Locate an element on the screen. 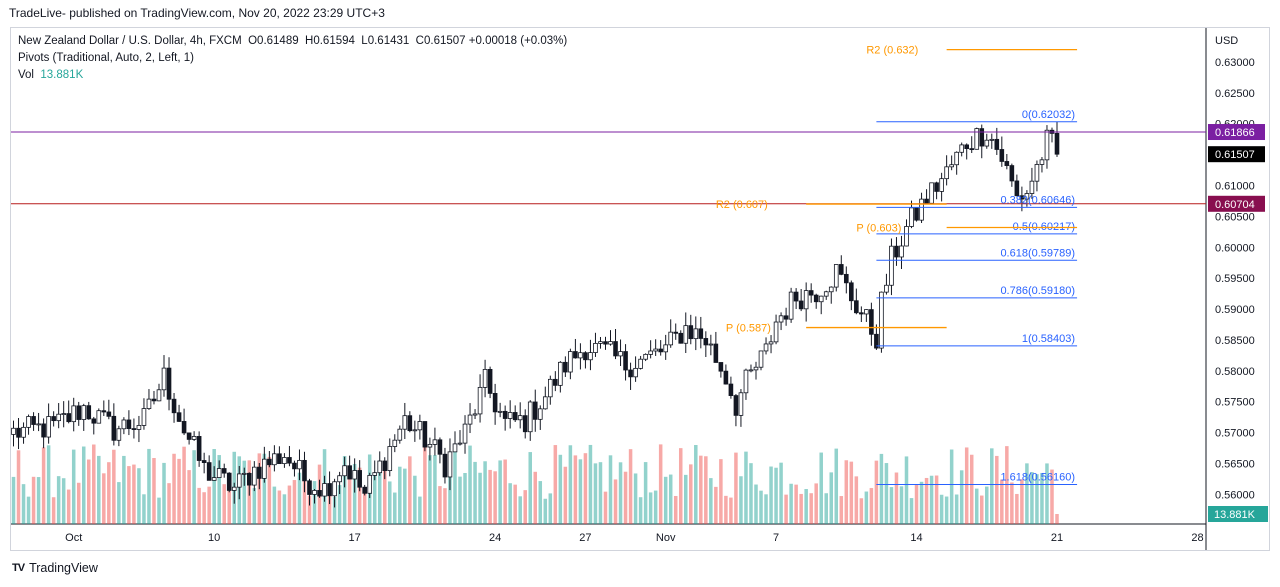  price-badge-label: 0.61866 is located at coordinates (1235, 133).